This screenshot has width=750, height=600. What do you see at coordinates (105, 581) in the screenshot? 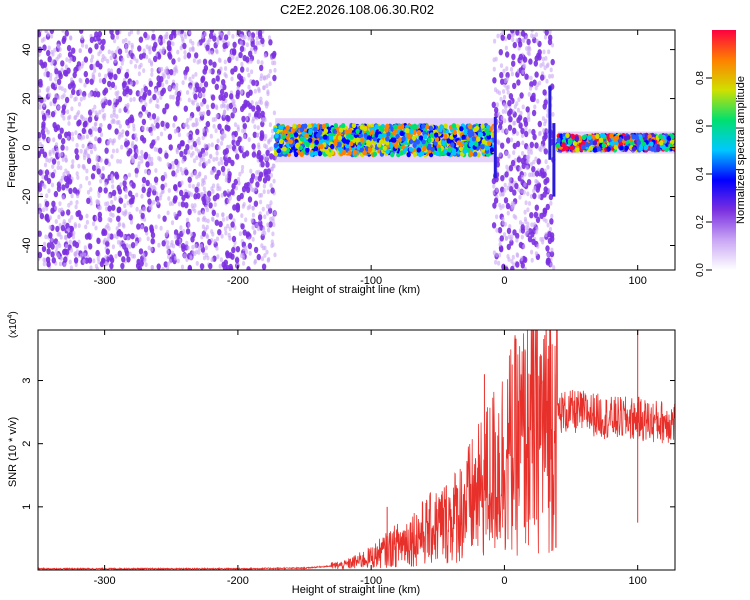
I see `x-tick-label: -300` at bounding box center [105, 581].